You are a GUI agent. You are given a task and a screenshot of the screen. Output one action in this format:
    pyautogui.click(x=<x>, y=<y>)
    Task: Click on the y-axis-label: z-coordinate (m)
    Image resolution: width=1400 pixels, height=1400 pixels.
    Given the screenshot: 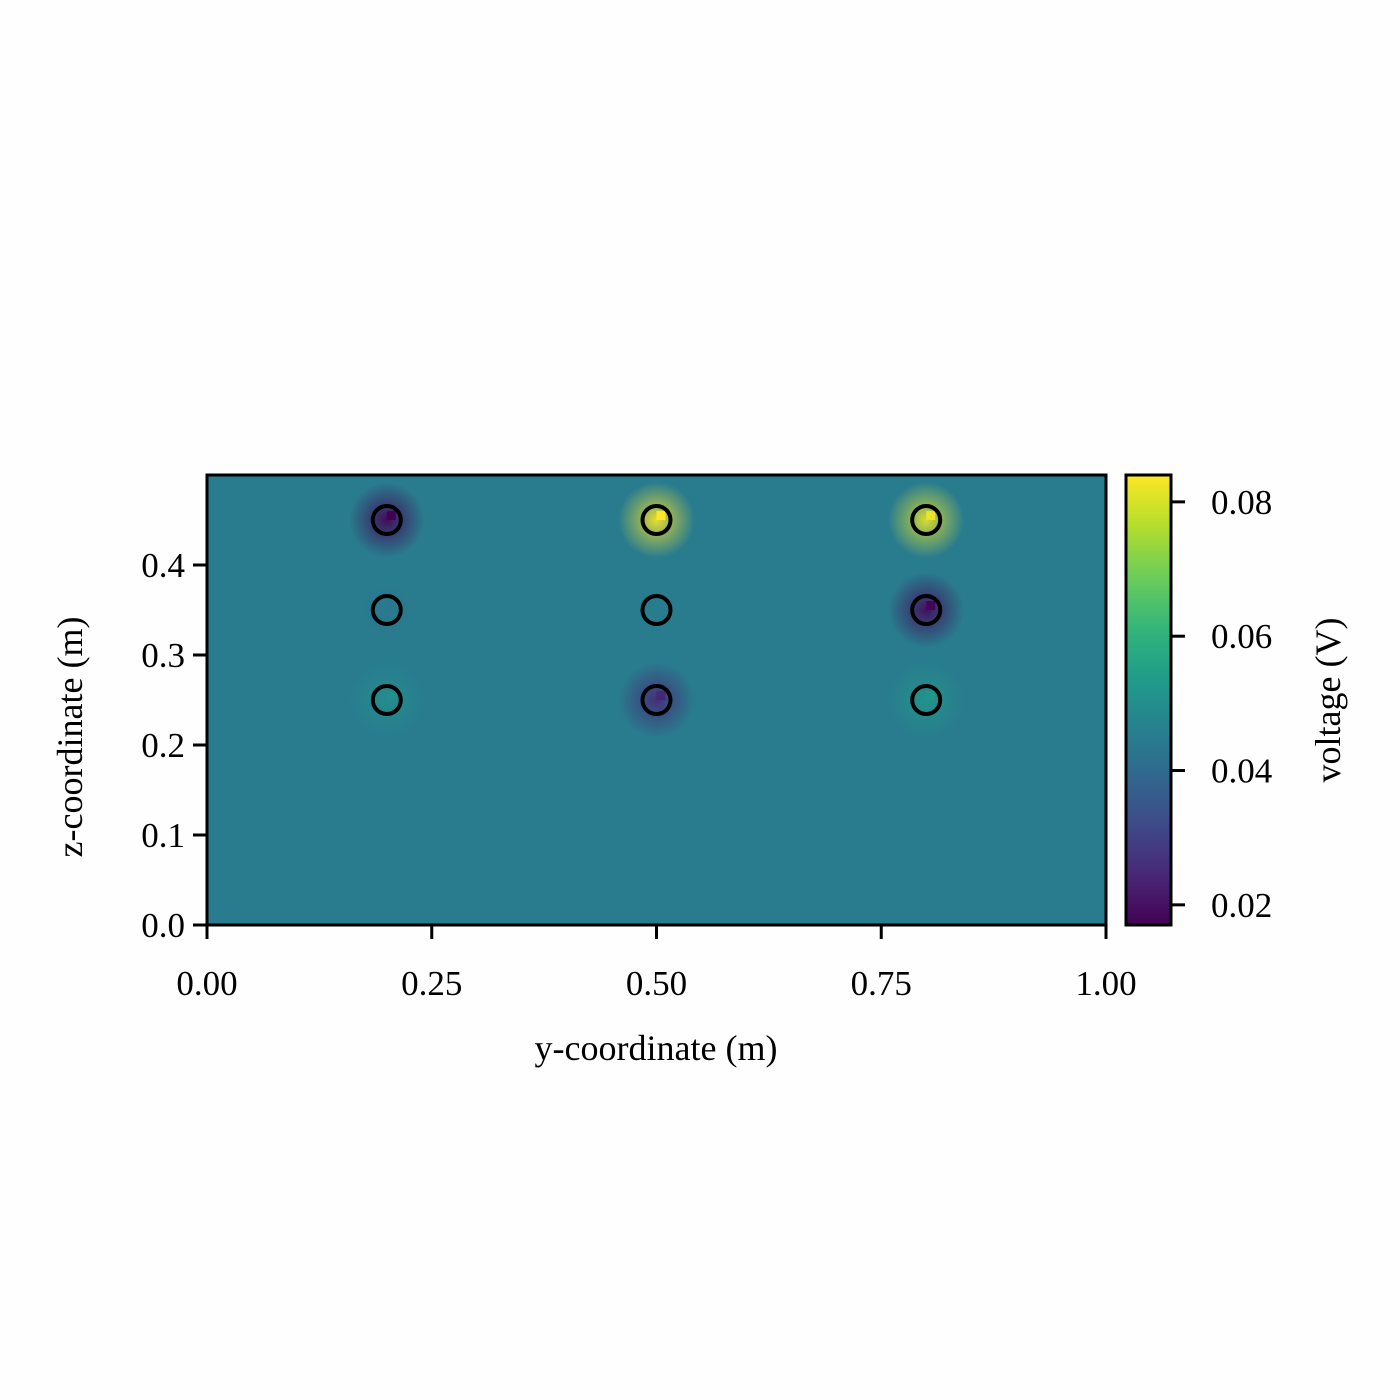 What is the action you would take?
    pyautogui.click(x=70, y=737)
    